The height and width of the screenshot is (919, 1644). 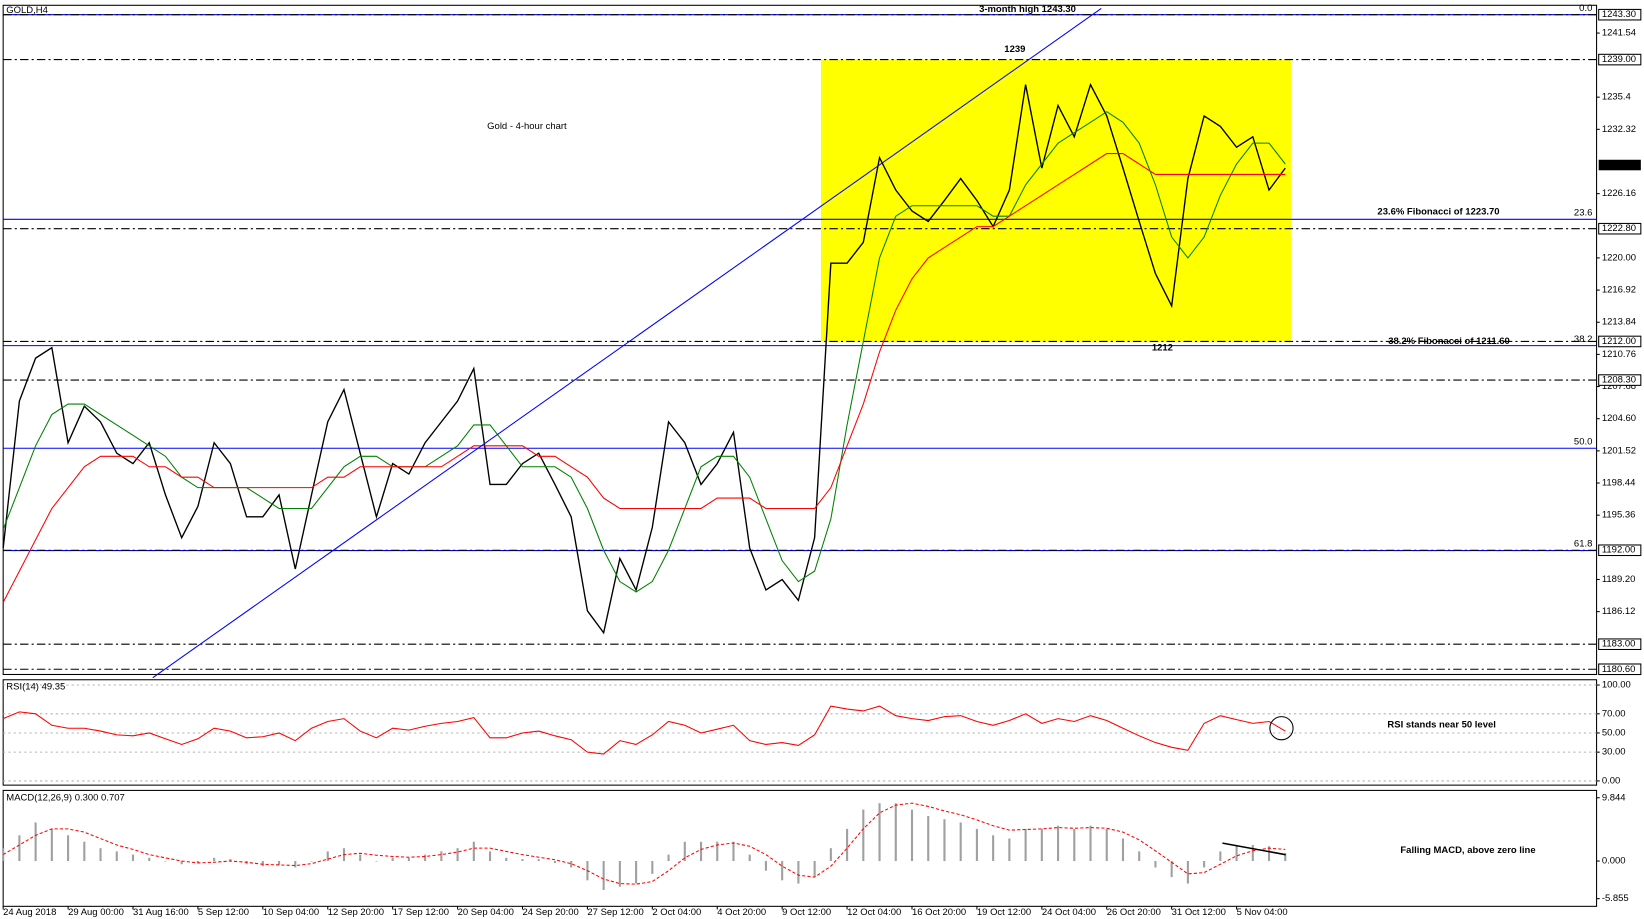 What do you see at coordinates (615, 912) in the screenshot?
I see `x-tick-label: 27 Sep 12:00` at bounding box center [615, 912].